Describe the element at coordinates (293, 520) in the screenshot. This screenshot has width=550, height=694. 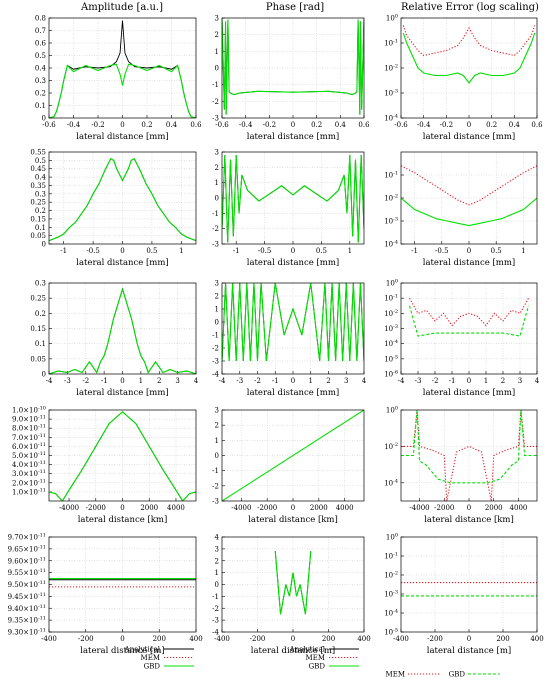
I see `x-axis-label: lateral distance [km]` at that location.